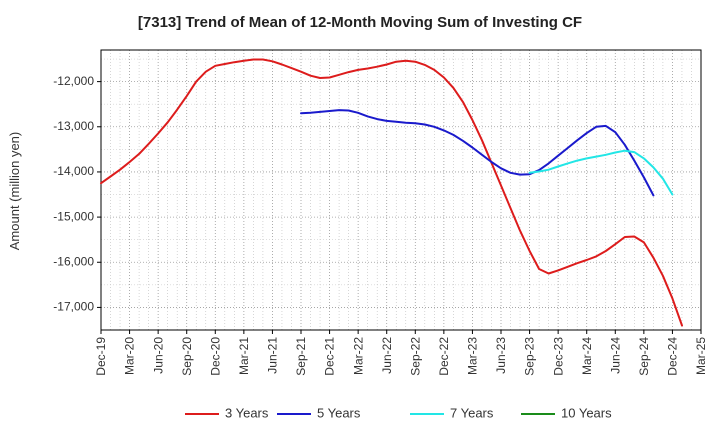 Image resolution: width=720 pixels, height=440 pixels. Describe the element at coordinates (187, 356) in the screenshot. I see `x-tick-label: Sep-20` at that location.